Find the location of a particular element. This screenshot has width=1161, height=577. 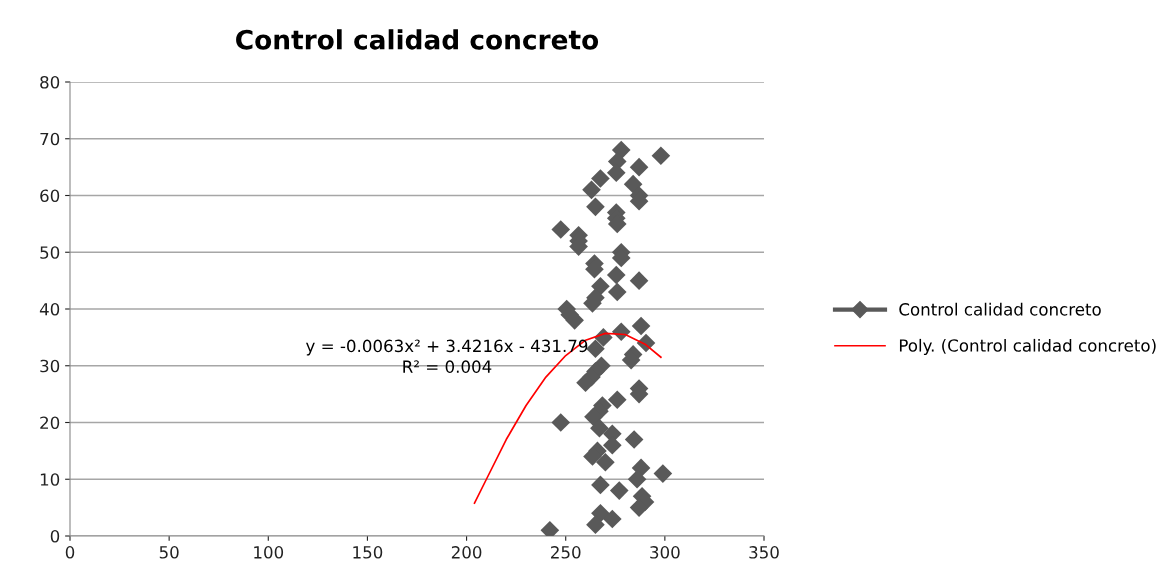

x-tick-label: 50 is located at coordinates (169, 552).